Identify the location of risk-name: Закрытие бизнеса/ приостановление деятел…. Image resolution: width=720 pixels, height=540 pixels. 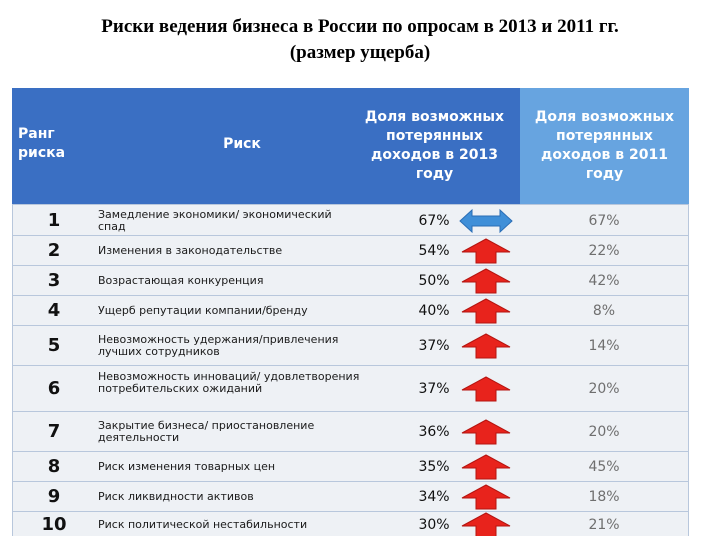
(206, 431).